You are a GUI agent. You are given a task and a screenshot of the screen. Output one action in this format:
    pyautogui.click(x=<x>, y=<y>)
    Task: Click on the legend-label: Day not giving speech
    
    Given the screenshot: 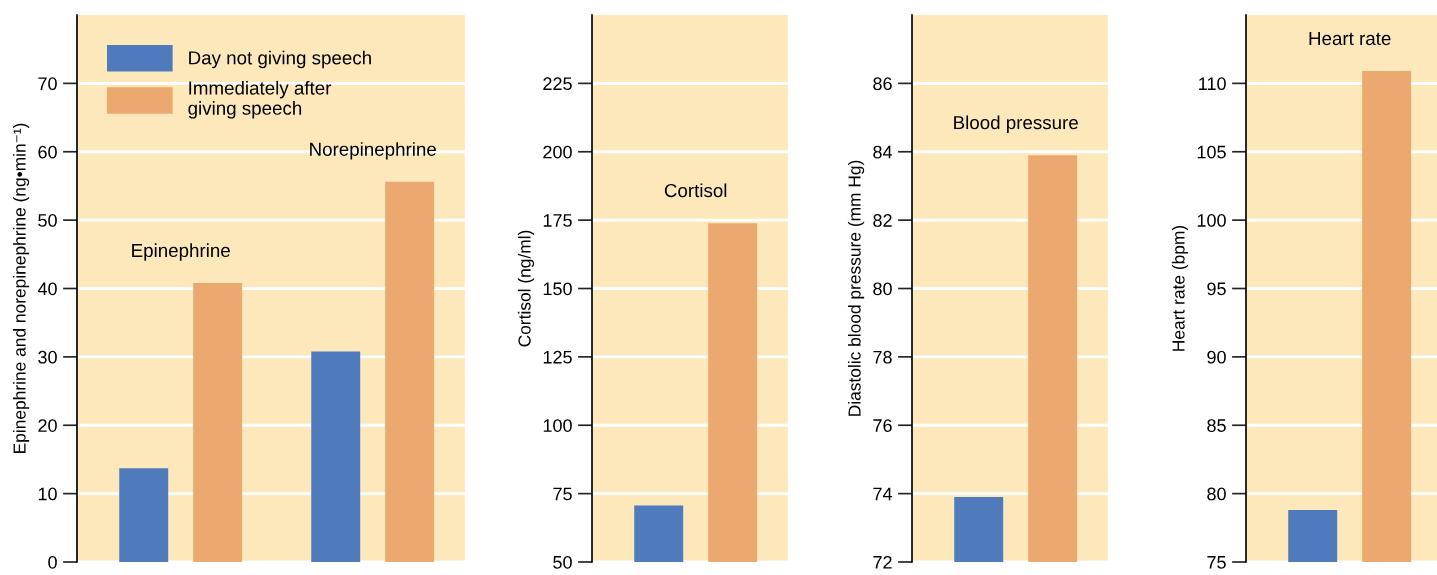 What is the action you would take?
    pyautogui.click(x=280, y=59)
    